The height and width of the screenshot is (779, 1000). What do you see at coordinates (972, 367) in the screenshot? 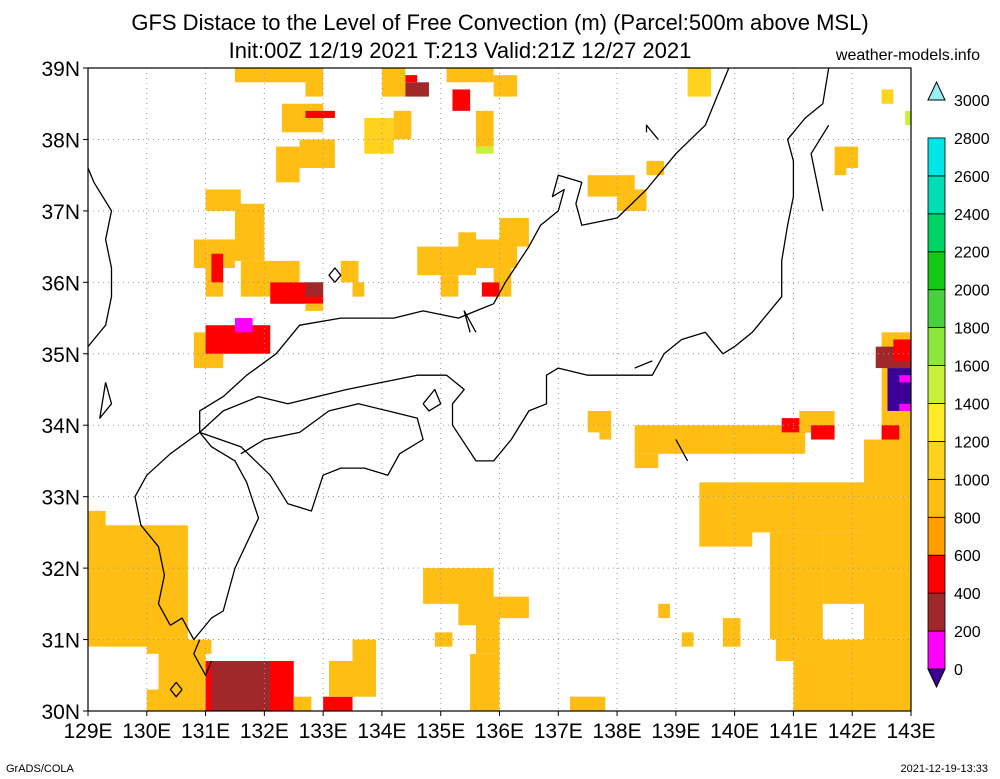
I see `colorbar-label: 1600` at bounding box center [972, 367].